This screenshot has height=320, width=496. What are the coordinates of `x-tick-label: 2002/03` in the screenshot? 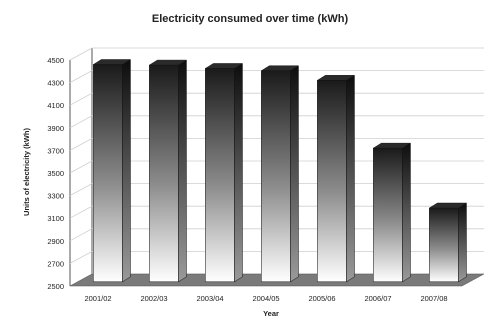 It's located at (153, 298).